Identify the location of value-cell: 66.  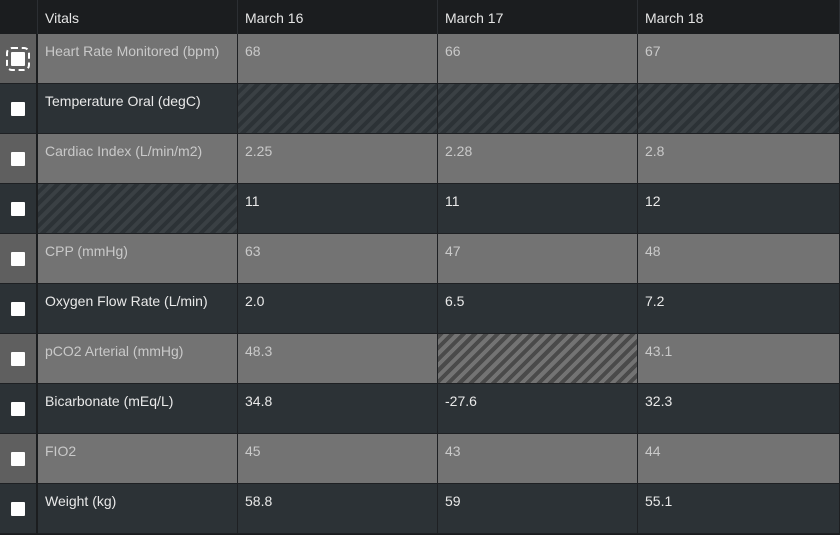
(538, 59).